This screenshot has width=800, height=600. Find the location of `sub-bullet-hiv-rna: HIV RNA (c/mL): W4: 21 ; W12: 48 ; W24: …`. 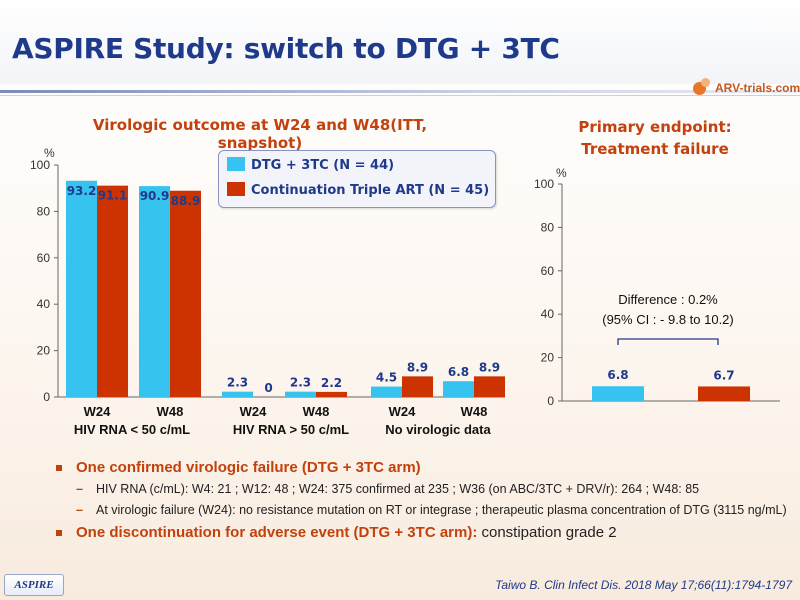

sub-bullet-hiv-rna: HIV RNA (c/mL): W4: 21 ; W12: 48 ; W24: … is located at coordinates (418, 489).